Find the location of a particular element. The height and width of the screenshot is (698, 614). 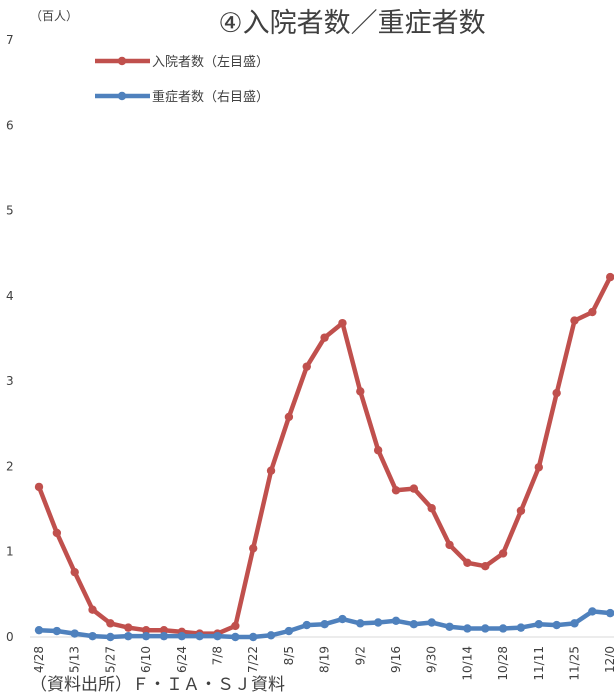

y-tick-label: 1 is located at coordinates (10, 552).